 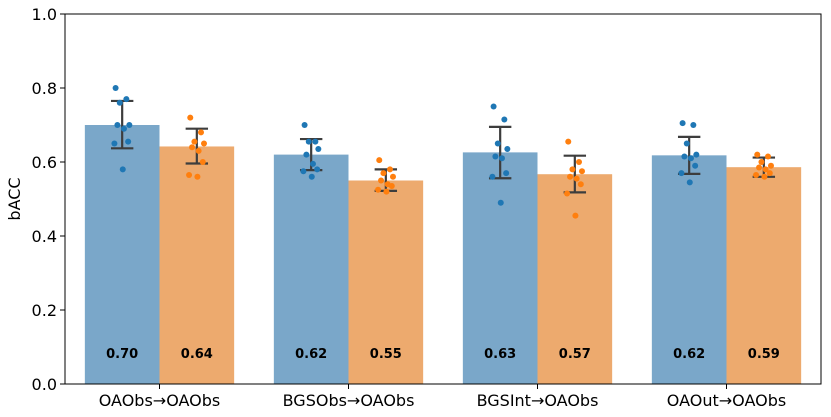 I want to click on bar-value-label: 0.59, so click(x=764, y=354).